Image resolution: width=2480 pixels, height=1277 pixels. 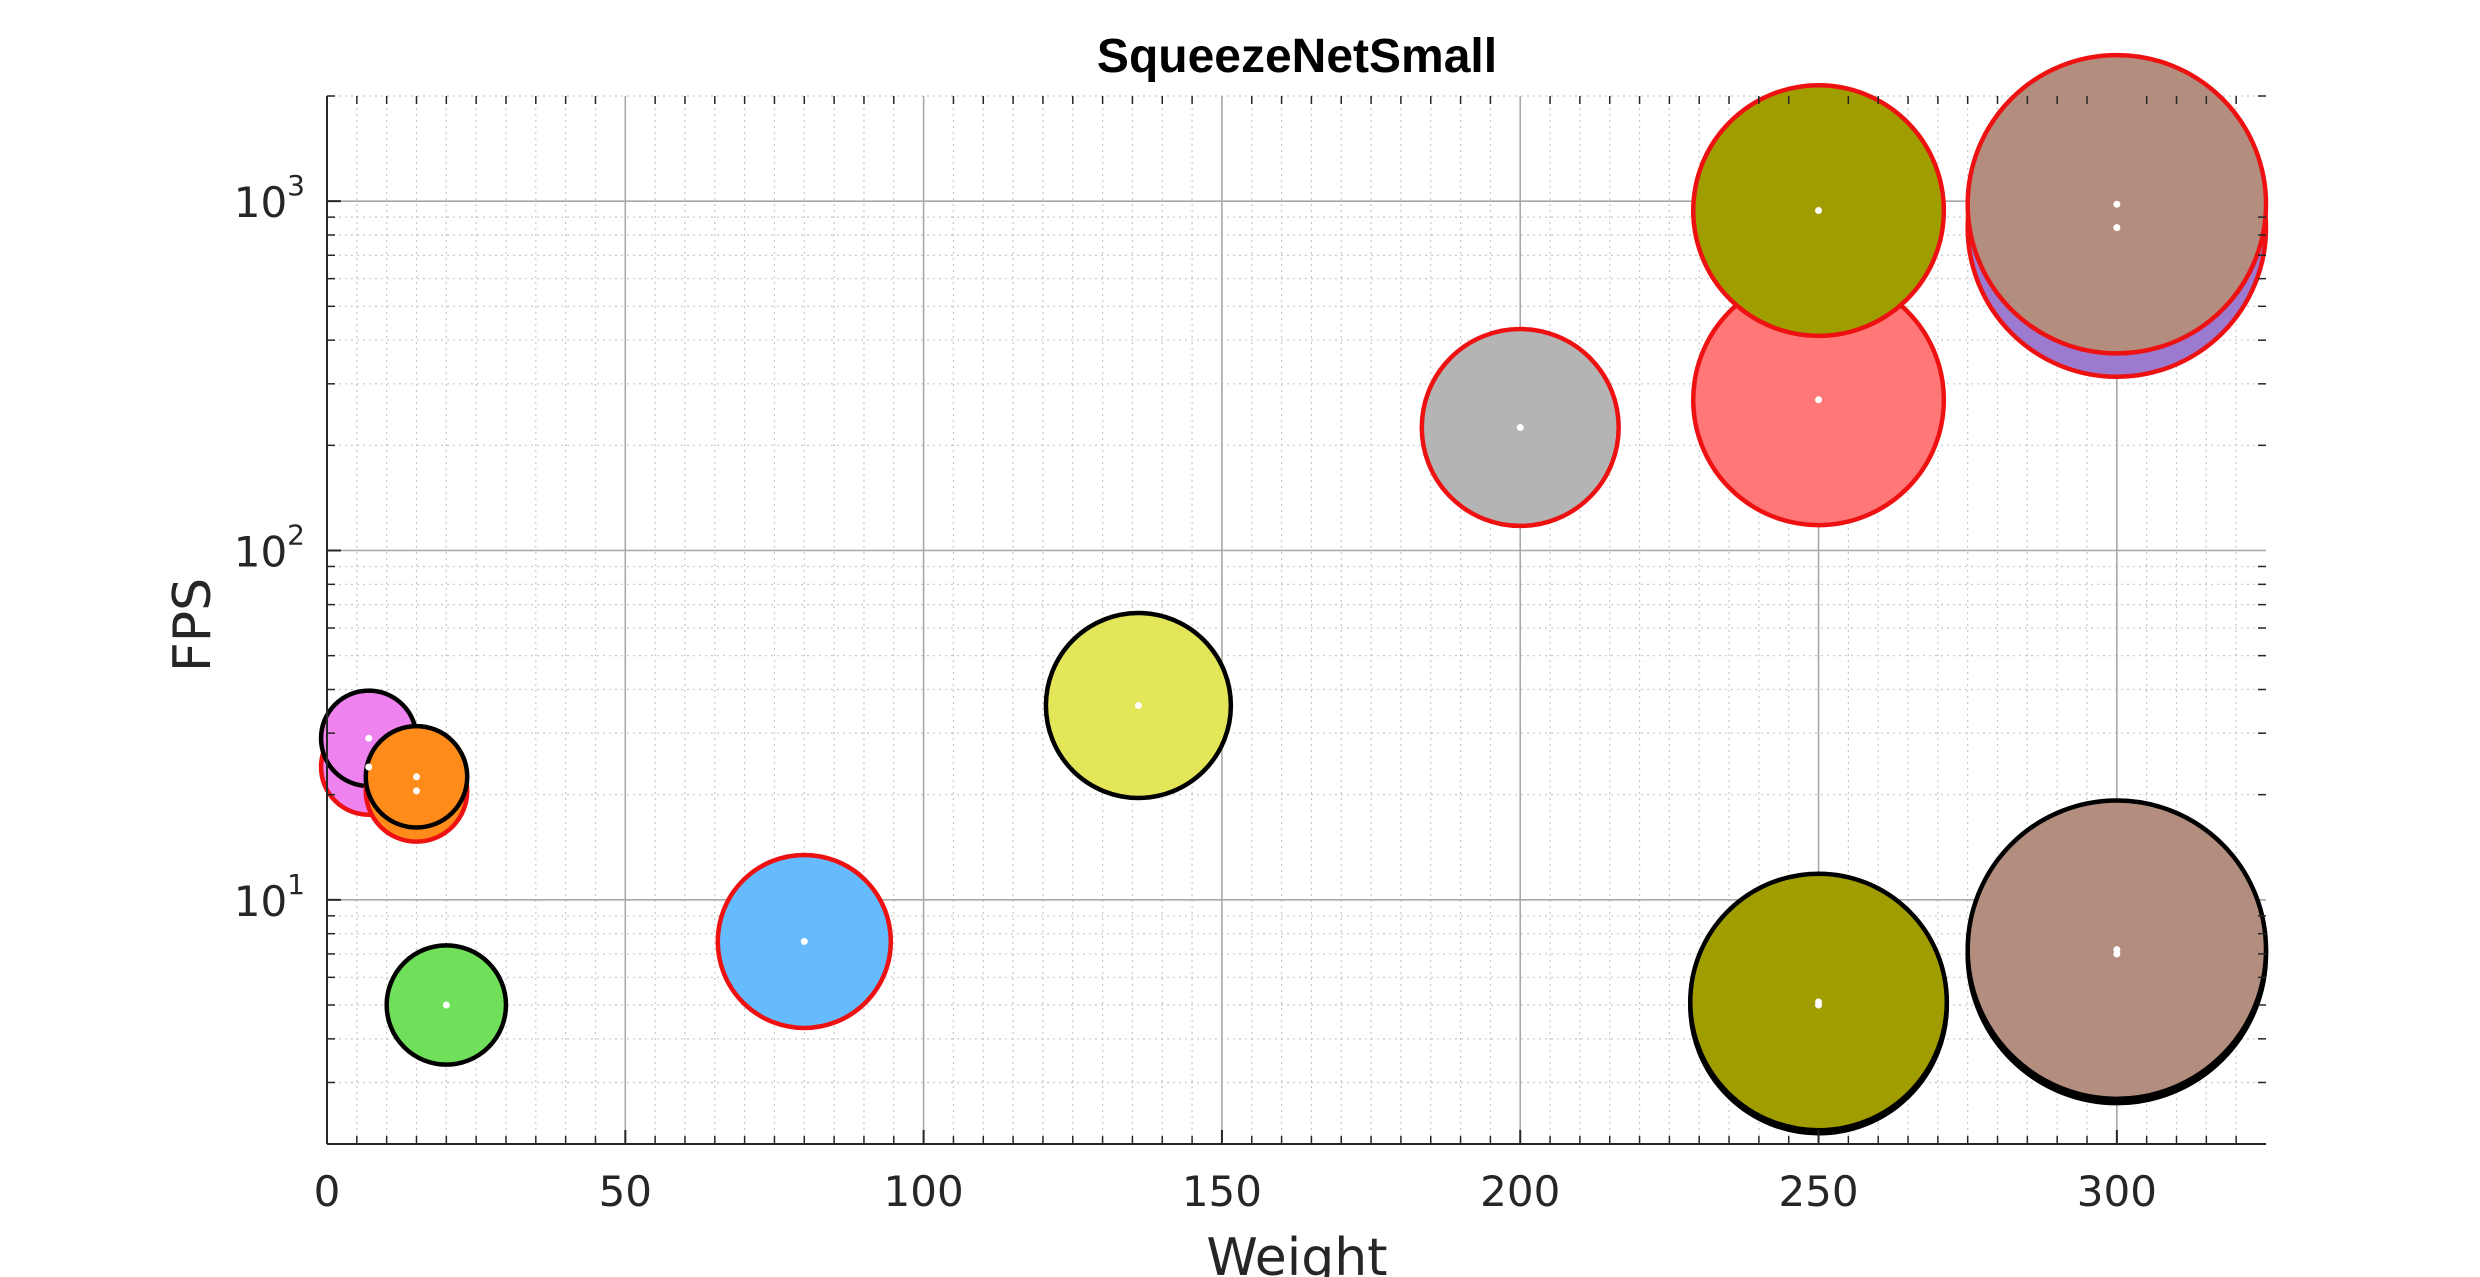 I want to click on y-tick-label: 10², so click(x=269, y=547).